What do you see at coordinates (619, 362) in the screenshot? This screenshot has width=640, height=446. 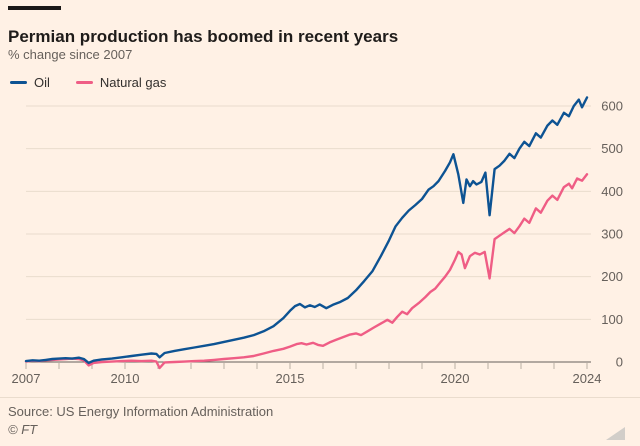 I see `y-axis-label: 0` at bounding box center [619, 362].